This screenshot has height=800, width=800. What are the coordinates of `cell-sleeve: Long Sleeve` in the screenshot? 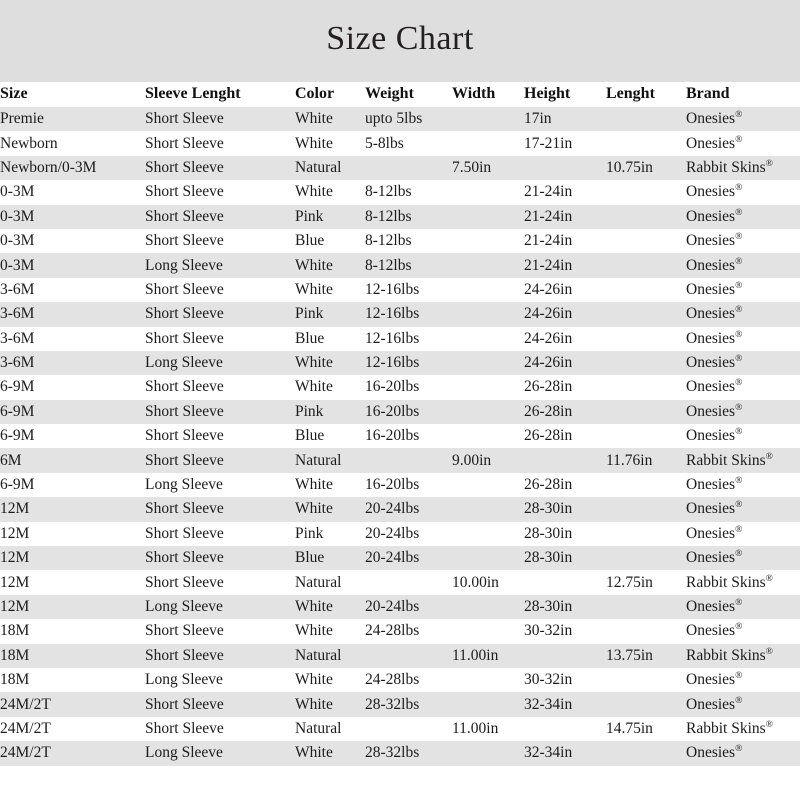 It's located at (220, 485).